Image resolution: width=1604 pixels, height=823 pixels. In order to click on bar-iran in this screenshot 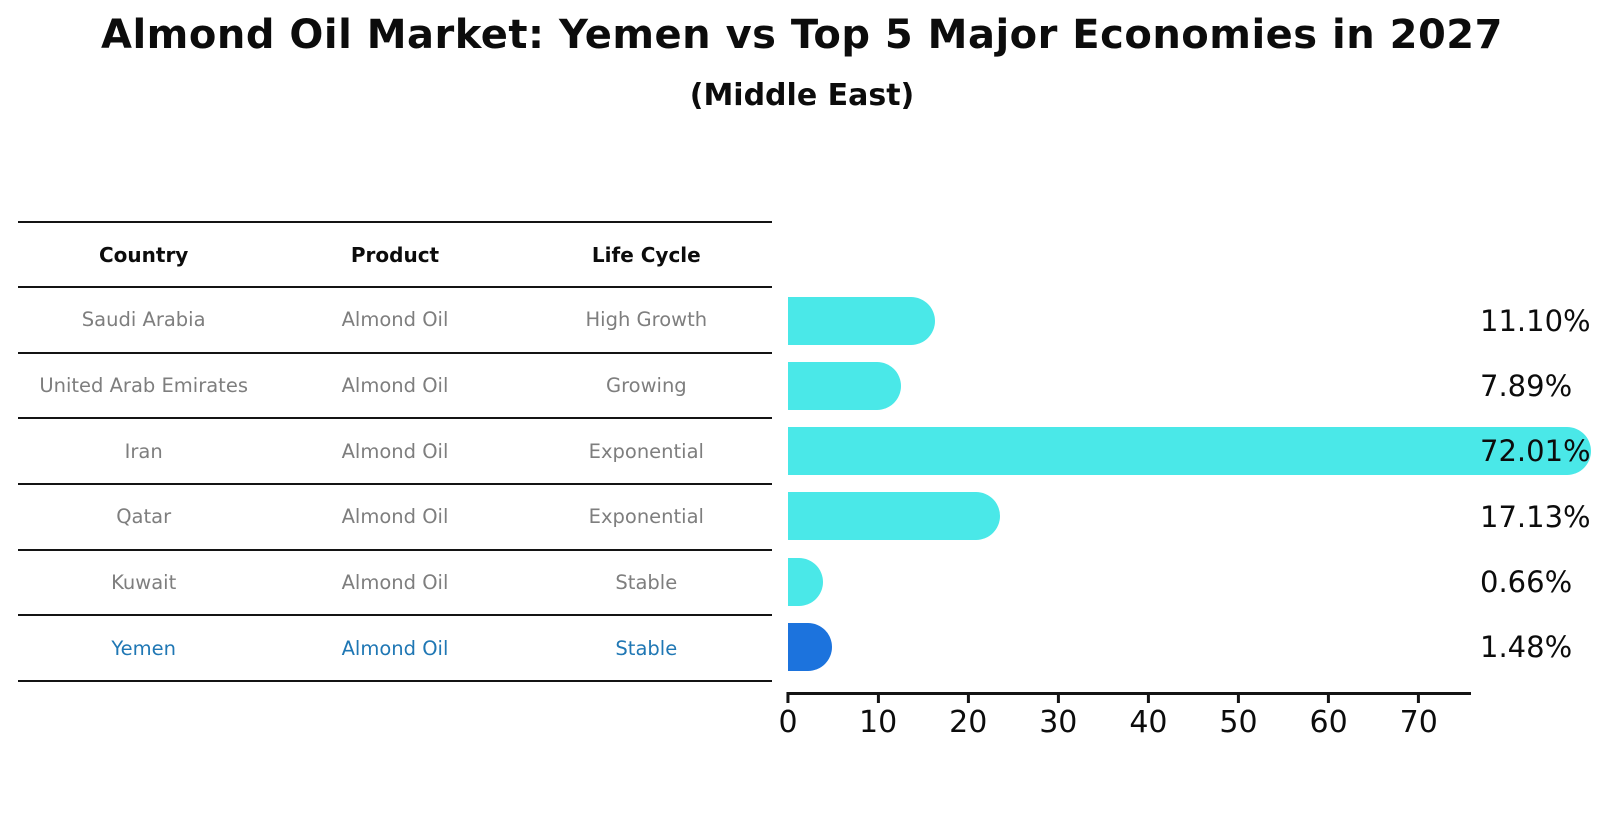, I will do `click(1190, 451)`.